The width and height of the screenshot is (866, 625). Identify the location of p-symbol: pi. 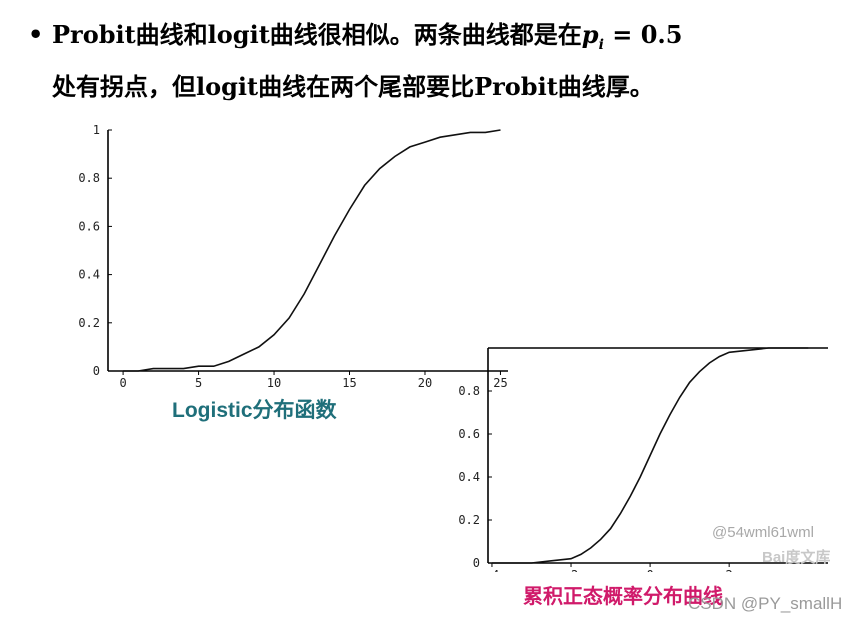
(592, 36).